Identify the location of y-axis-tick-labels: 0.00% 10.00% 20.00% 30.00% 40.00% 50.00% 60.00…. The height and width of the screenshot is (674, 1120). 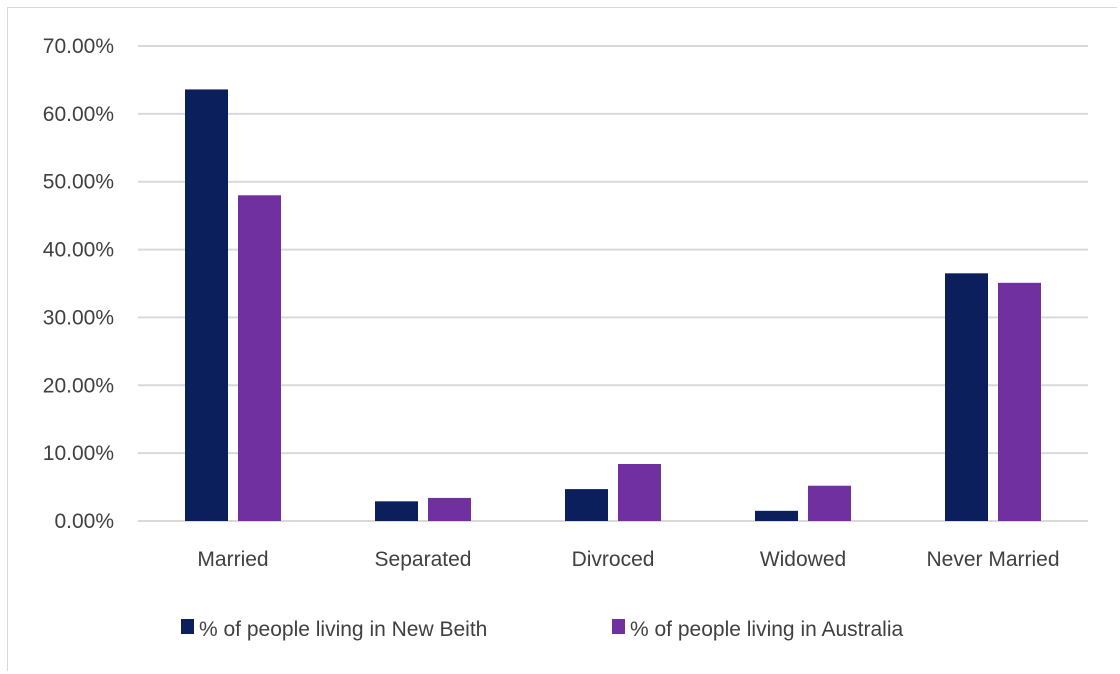
(78, 284).